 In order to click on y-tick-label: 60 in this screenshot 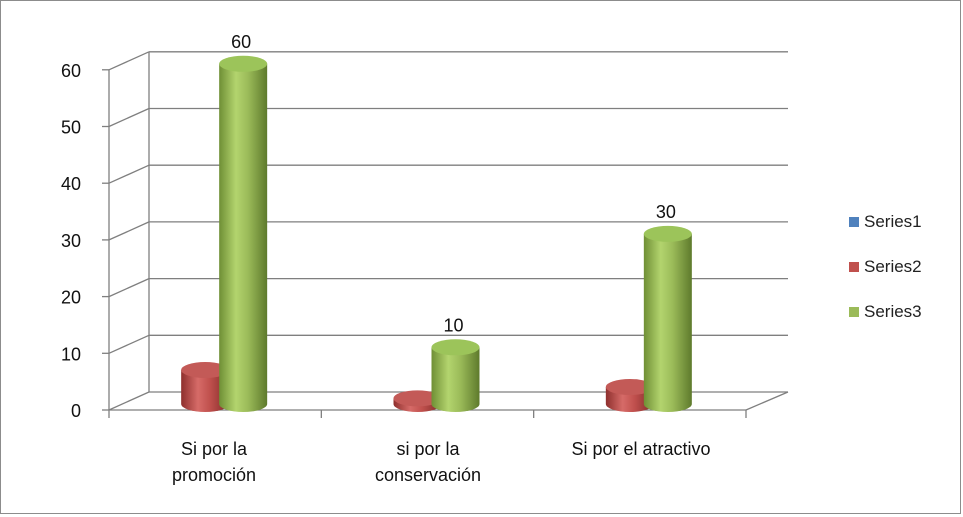, I will do `click(71, 71)`.